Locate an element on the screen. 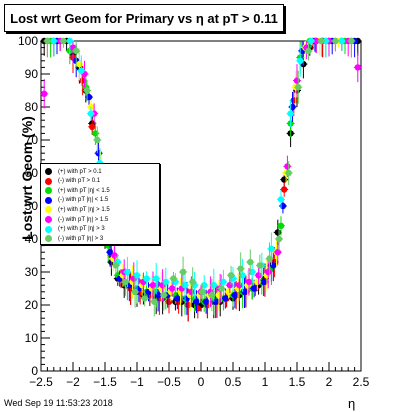  x-tick-label: −1.5 is located at coordinates (105, 382).